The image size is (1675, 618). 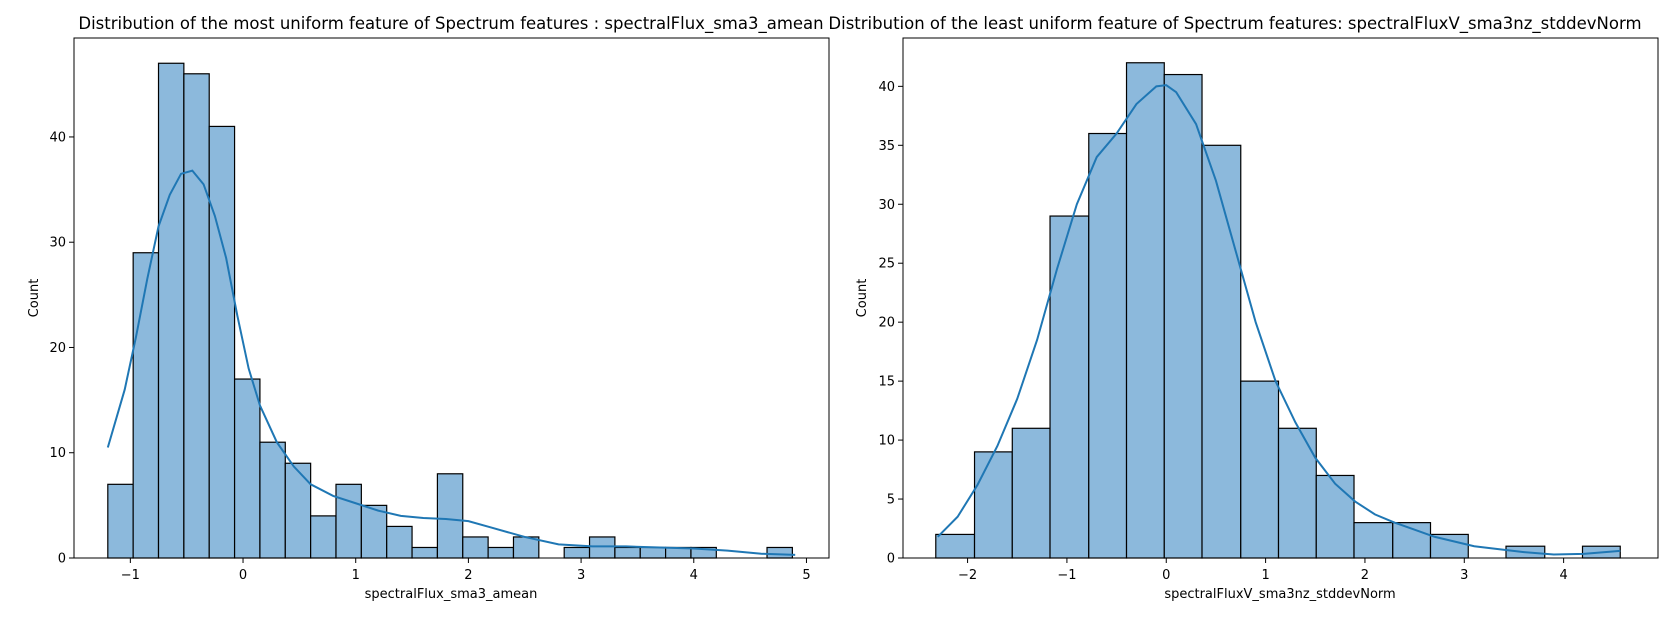 What do you see at coordinates (967, 575) in the screenshot?
I see `x-tick-label: −2` at bounding box center [967, 575].